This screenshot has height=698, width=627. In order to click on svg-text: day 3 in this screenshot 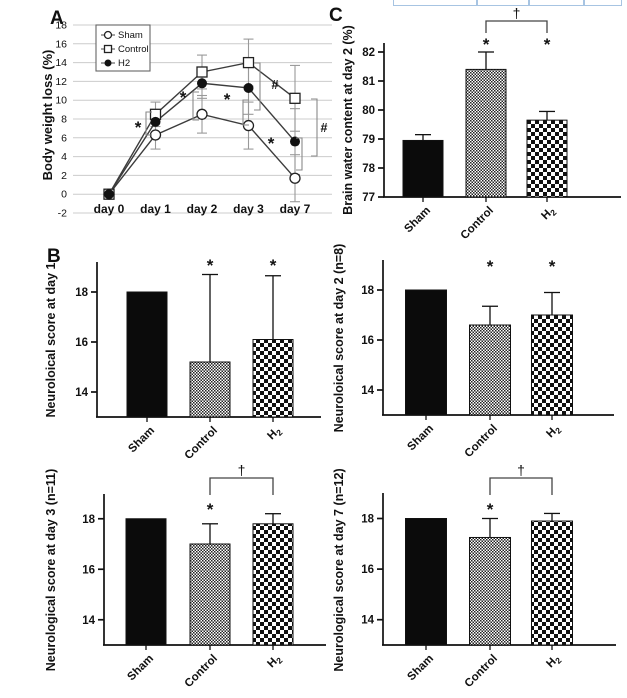, I will do `click(248, 209)`.